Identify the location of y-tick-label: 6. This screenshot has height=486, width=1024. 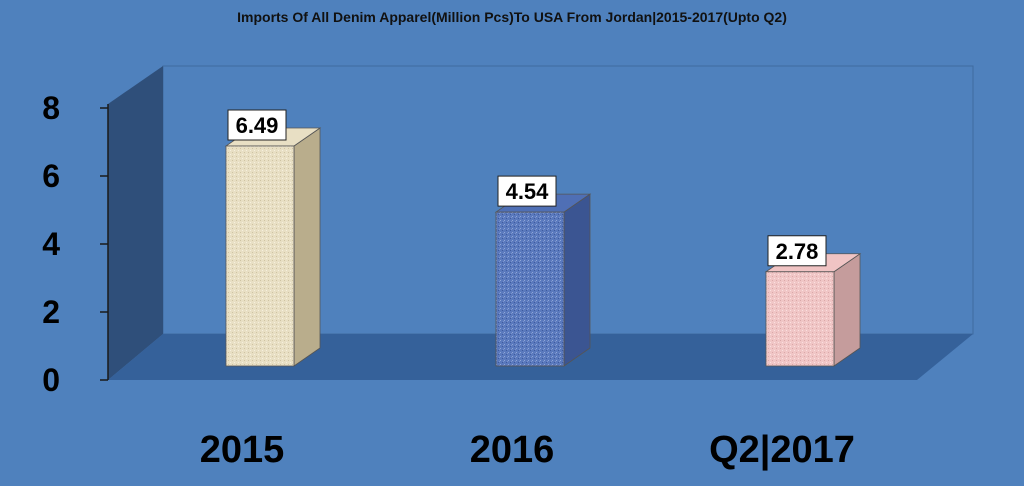
(51, 176).